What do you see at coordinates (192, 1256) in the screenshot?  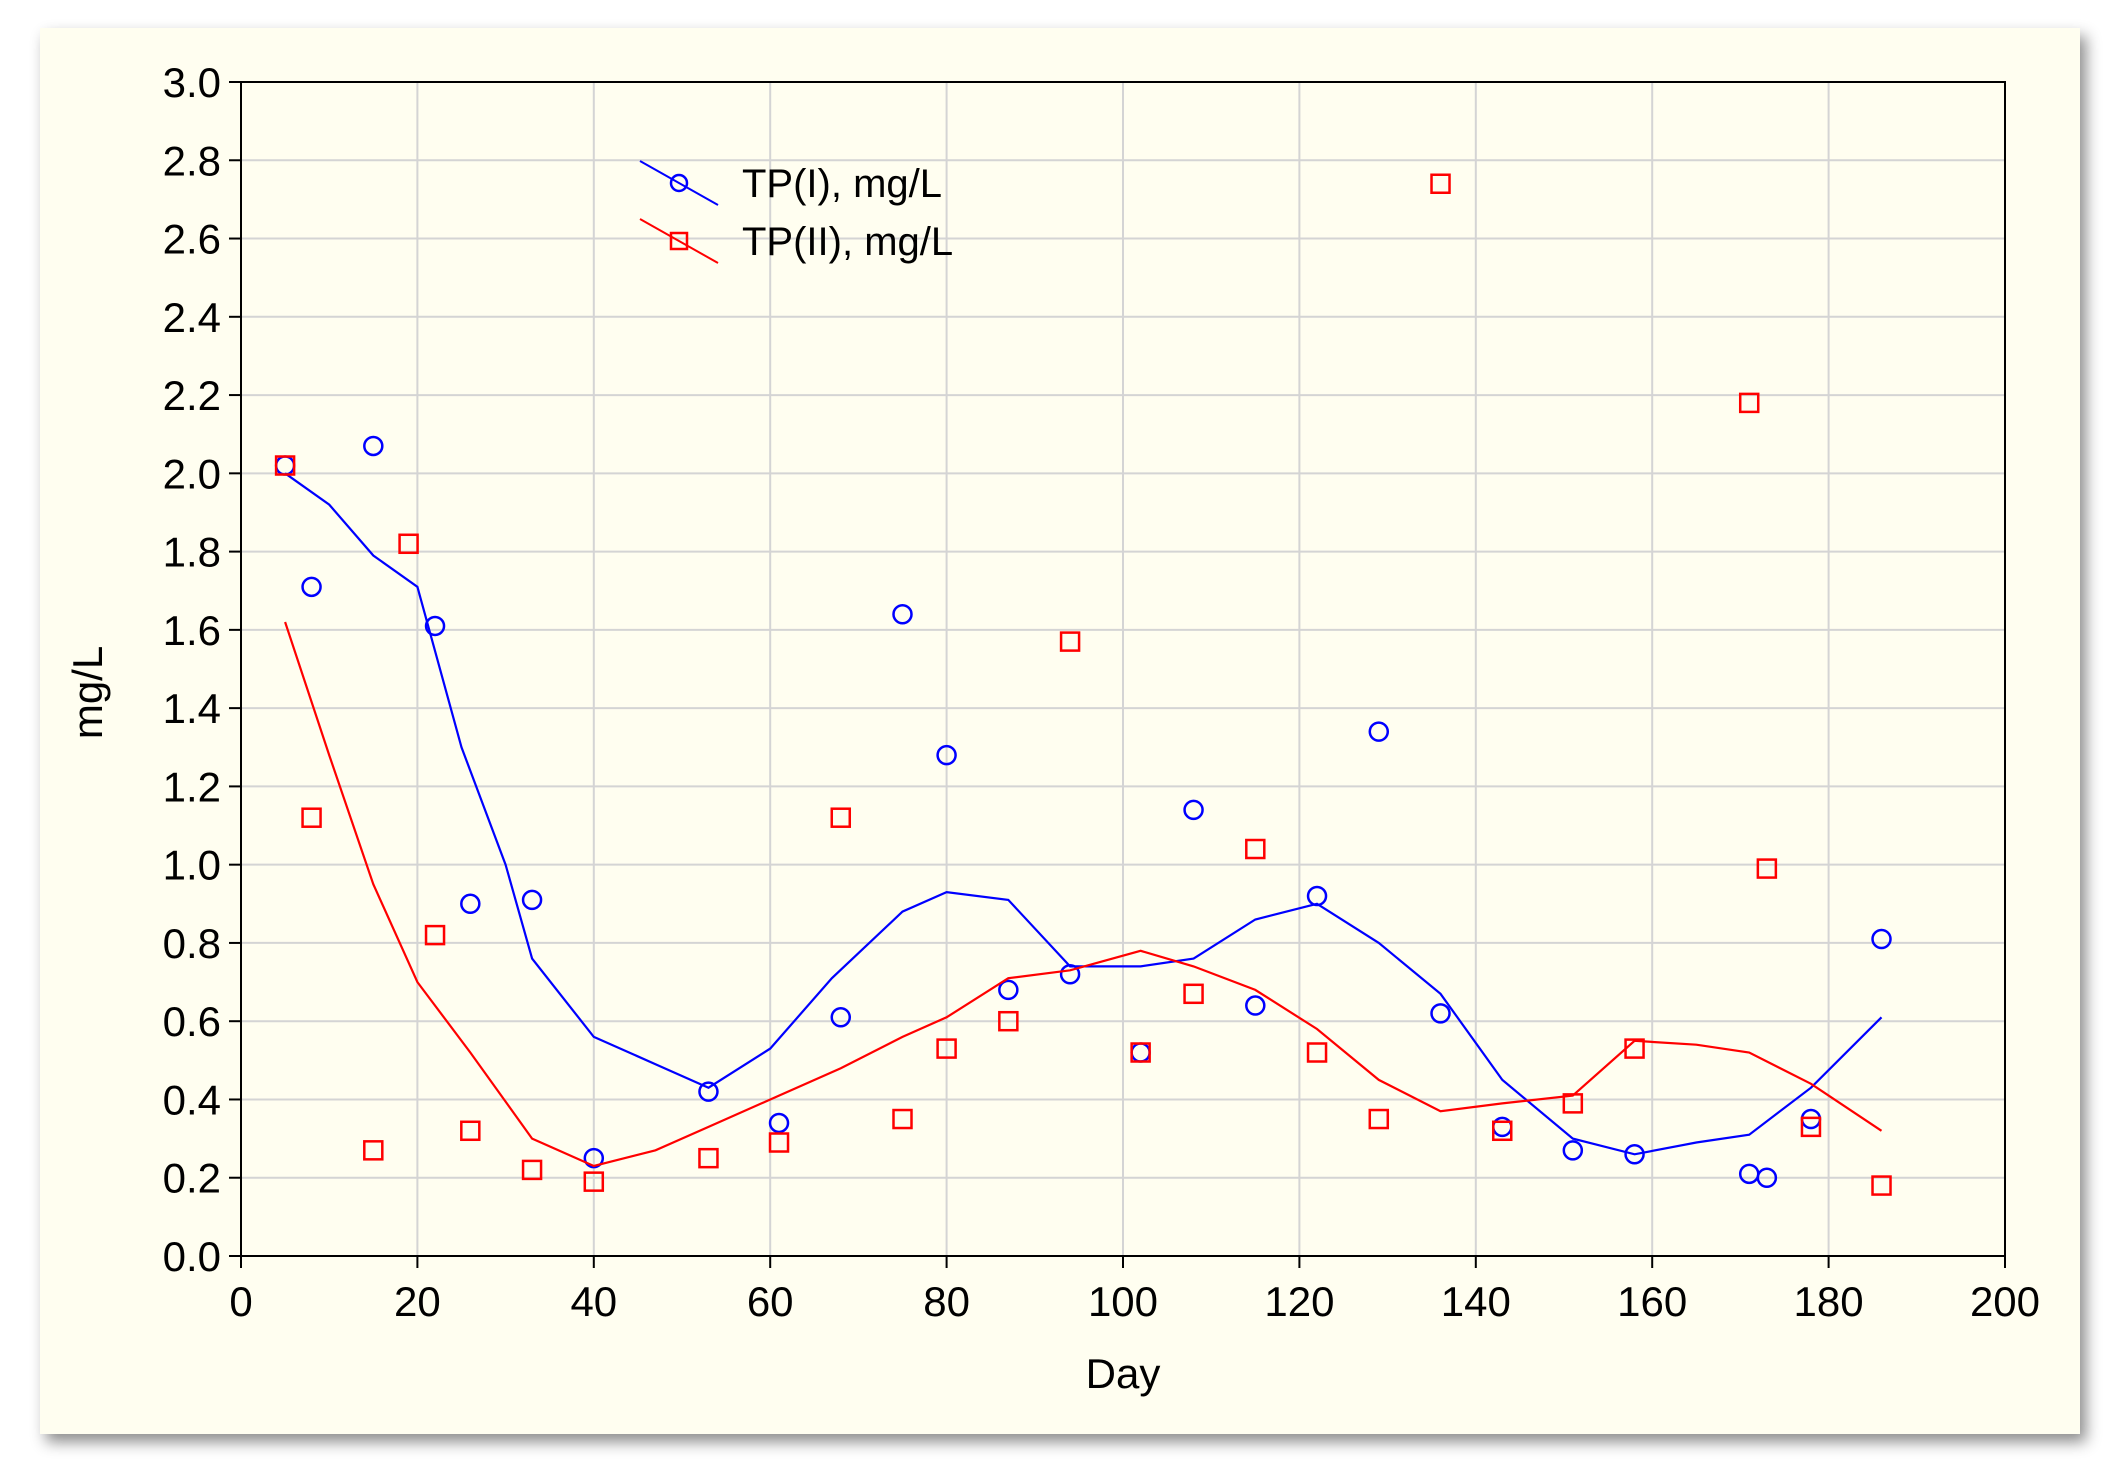 I see `y-tick-label: 0.0` at bounding box center [192, 1256].